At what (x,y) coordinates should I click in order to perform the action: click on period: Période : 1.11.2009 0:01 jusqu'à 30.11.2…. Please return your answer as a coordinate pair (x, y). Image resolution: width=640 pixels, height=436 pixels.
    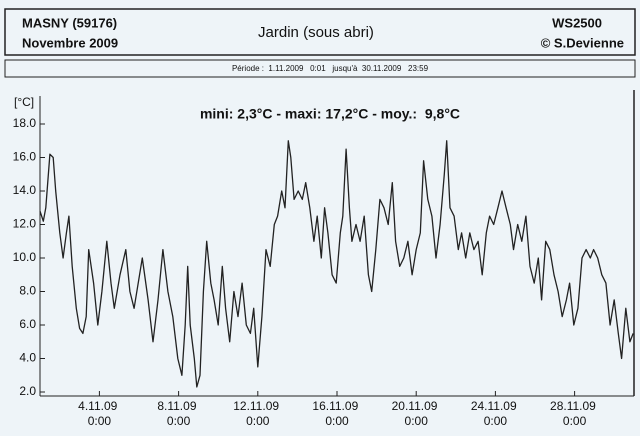
    Looking at the image, I should click on (330, 68).